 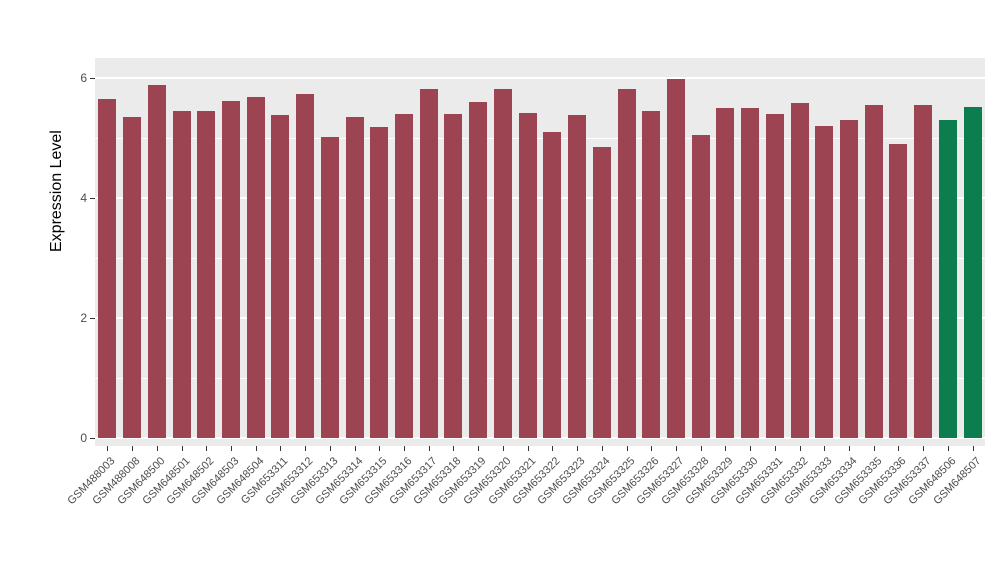 What do you see at coordinates (453, 276) in the screenshot?
I see `bar-GSM653318` at bounding box center [453, 276].